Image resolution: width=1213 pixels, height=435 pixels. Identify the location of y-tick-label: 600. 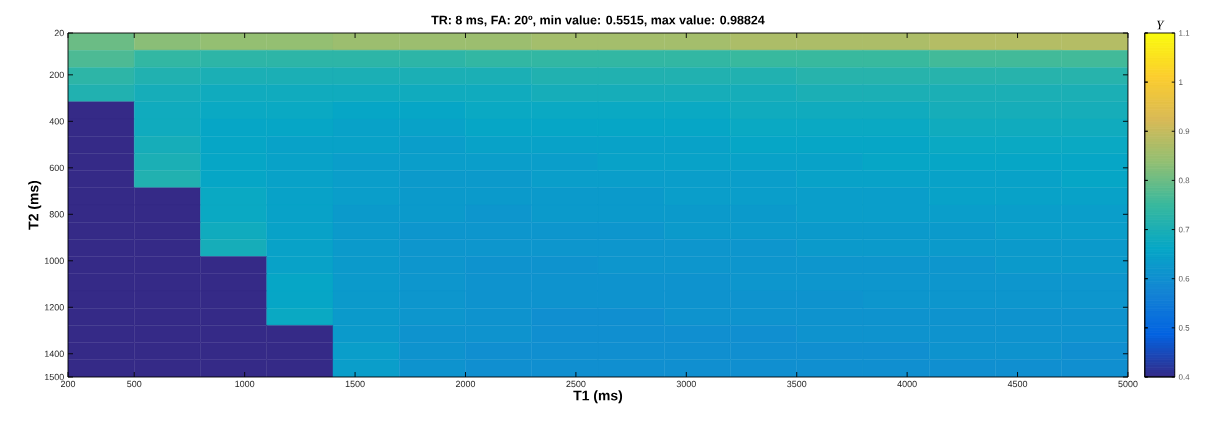
(56, 167).